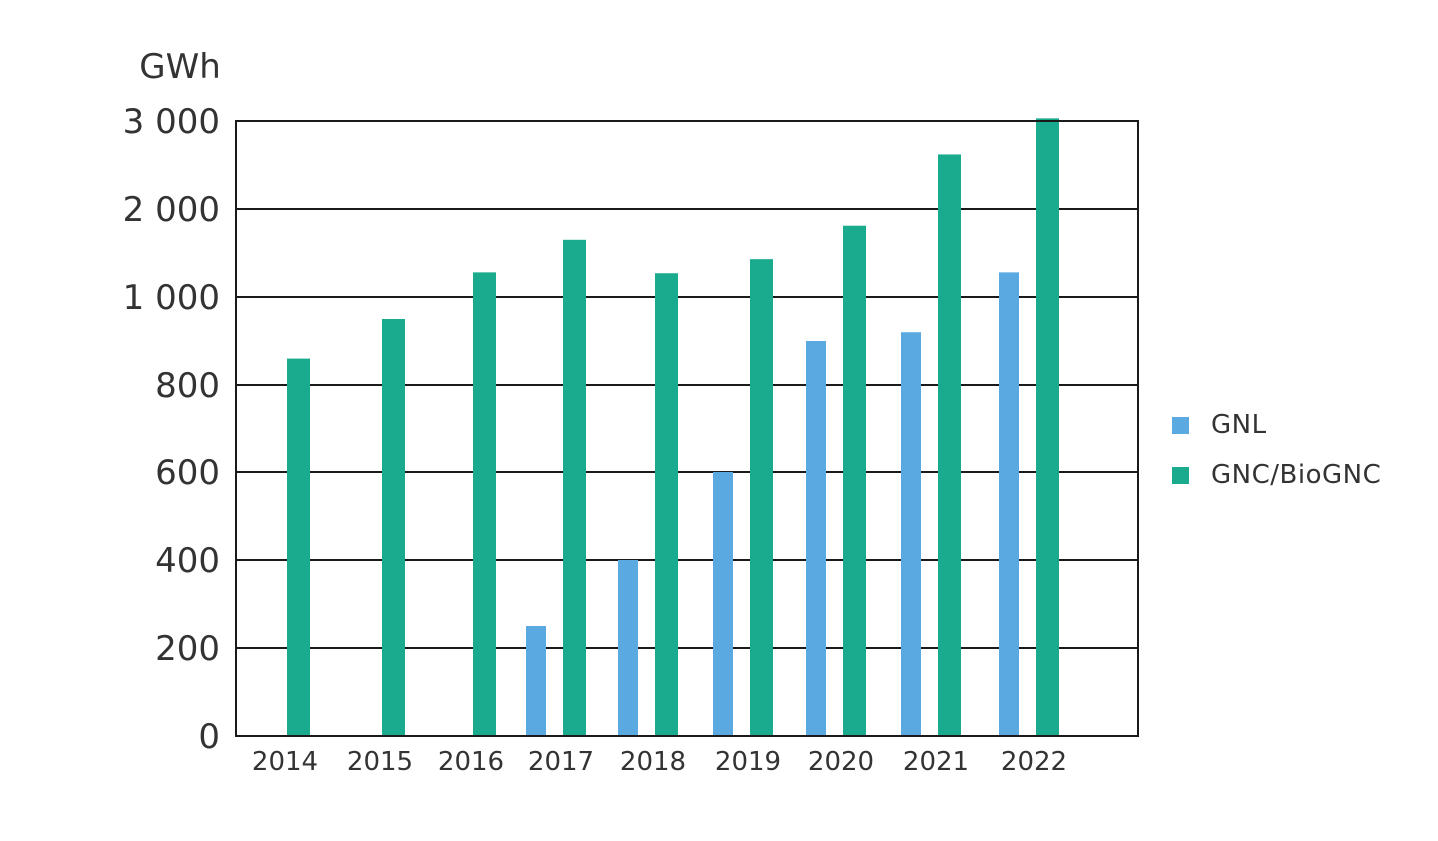 The height and width of the screenshot is (841, 1438). I want to click on bar-gnc-biognc-2015, so click(393, 527).